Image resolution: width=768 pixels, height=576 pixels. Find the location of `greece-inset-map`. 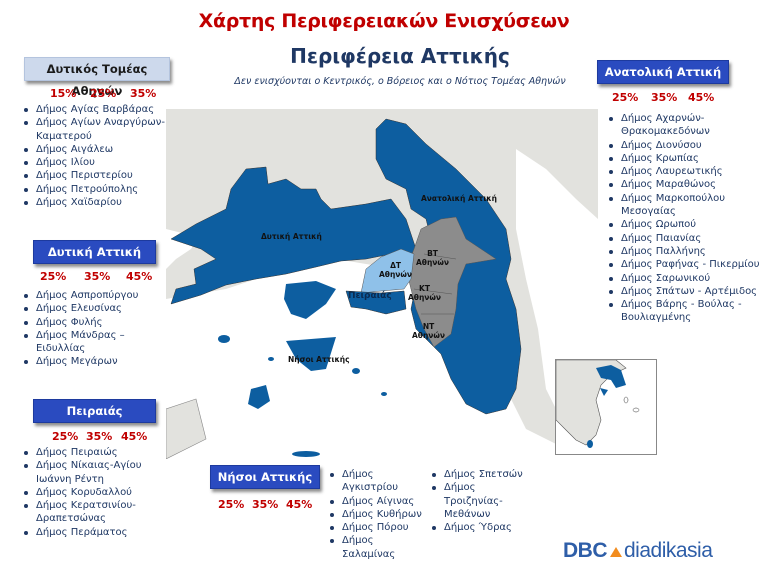

greece-inset-map is located at coordinates (606, 407).